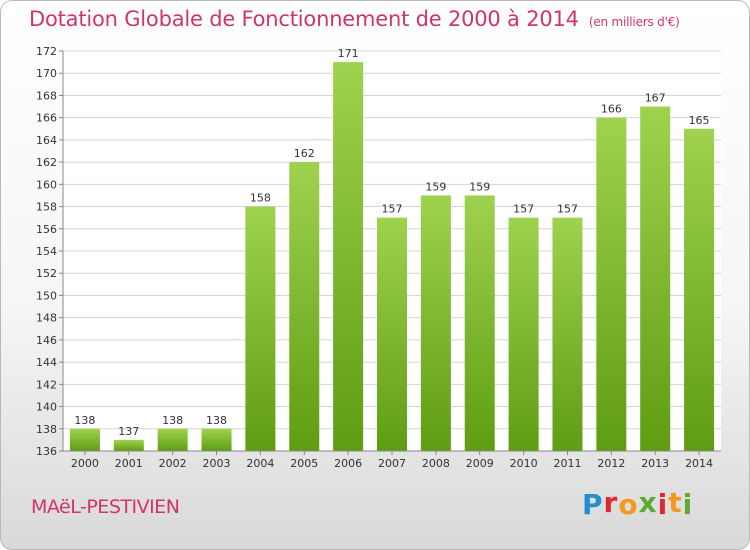 The height and width of the screenshot is (550, 750). I want to click on bar-2007, so click(392, 334).